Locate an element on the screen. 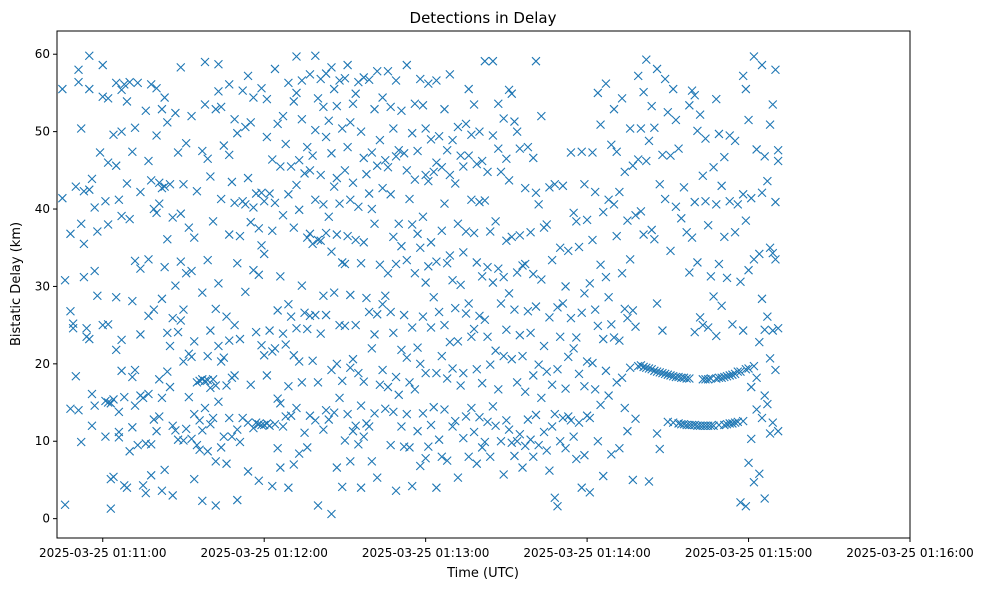 Image resolution: width=989 pixels, height=590 pixels. x-tick-label: 2025-03-25 01:12:00 is located at coordinates (263, 553).